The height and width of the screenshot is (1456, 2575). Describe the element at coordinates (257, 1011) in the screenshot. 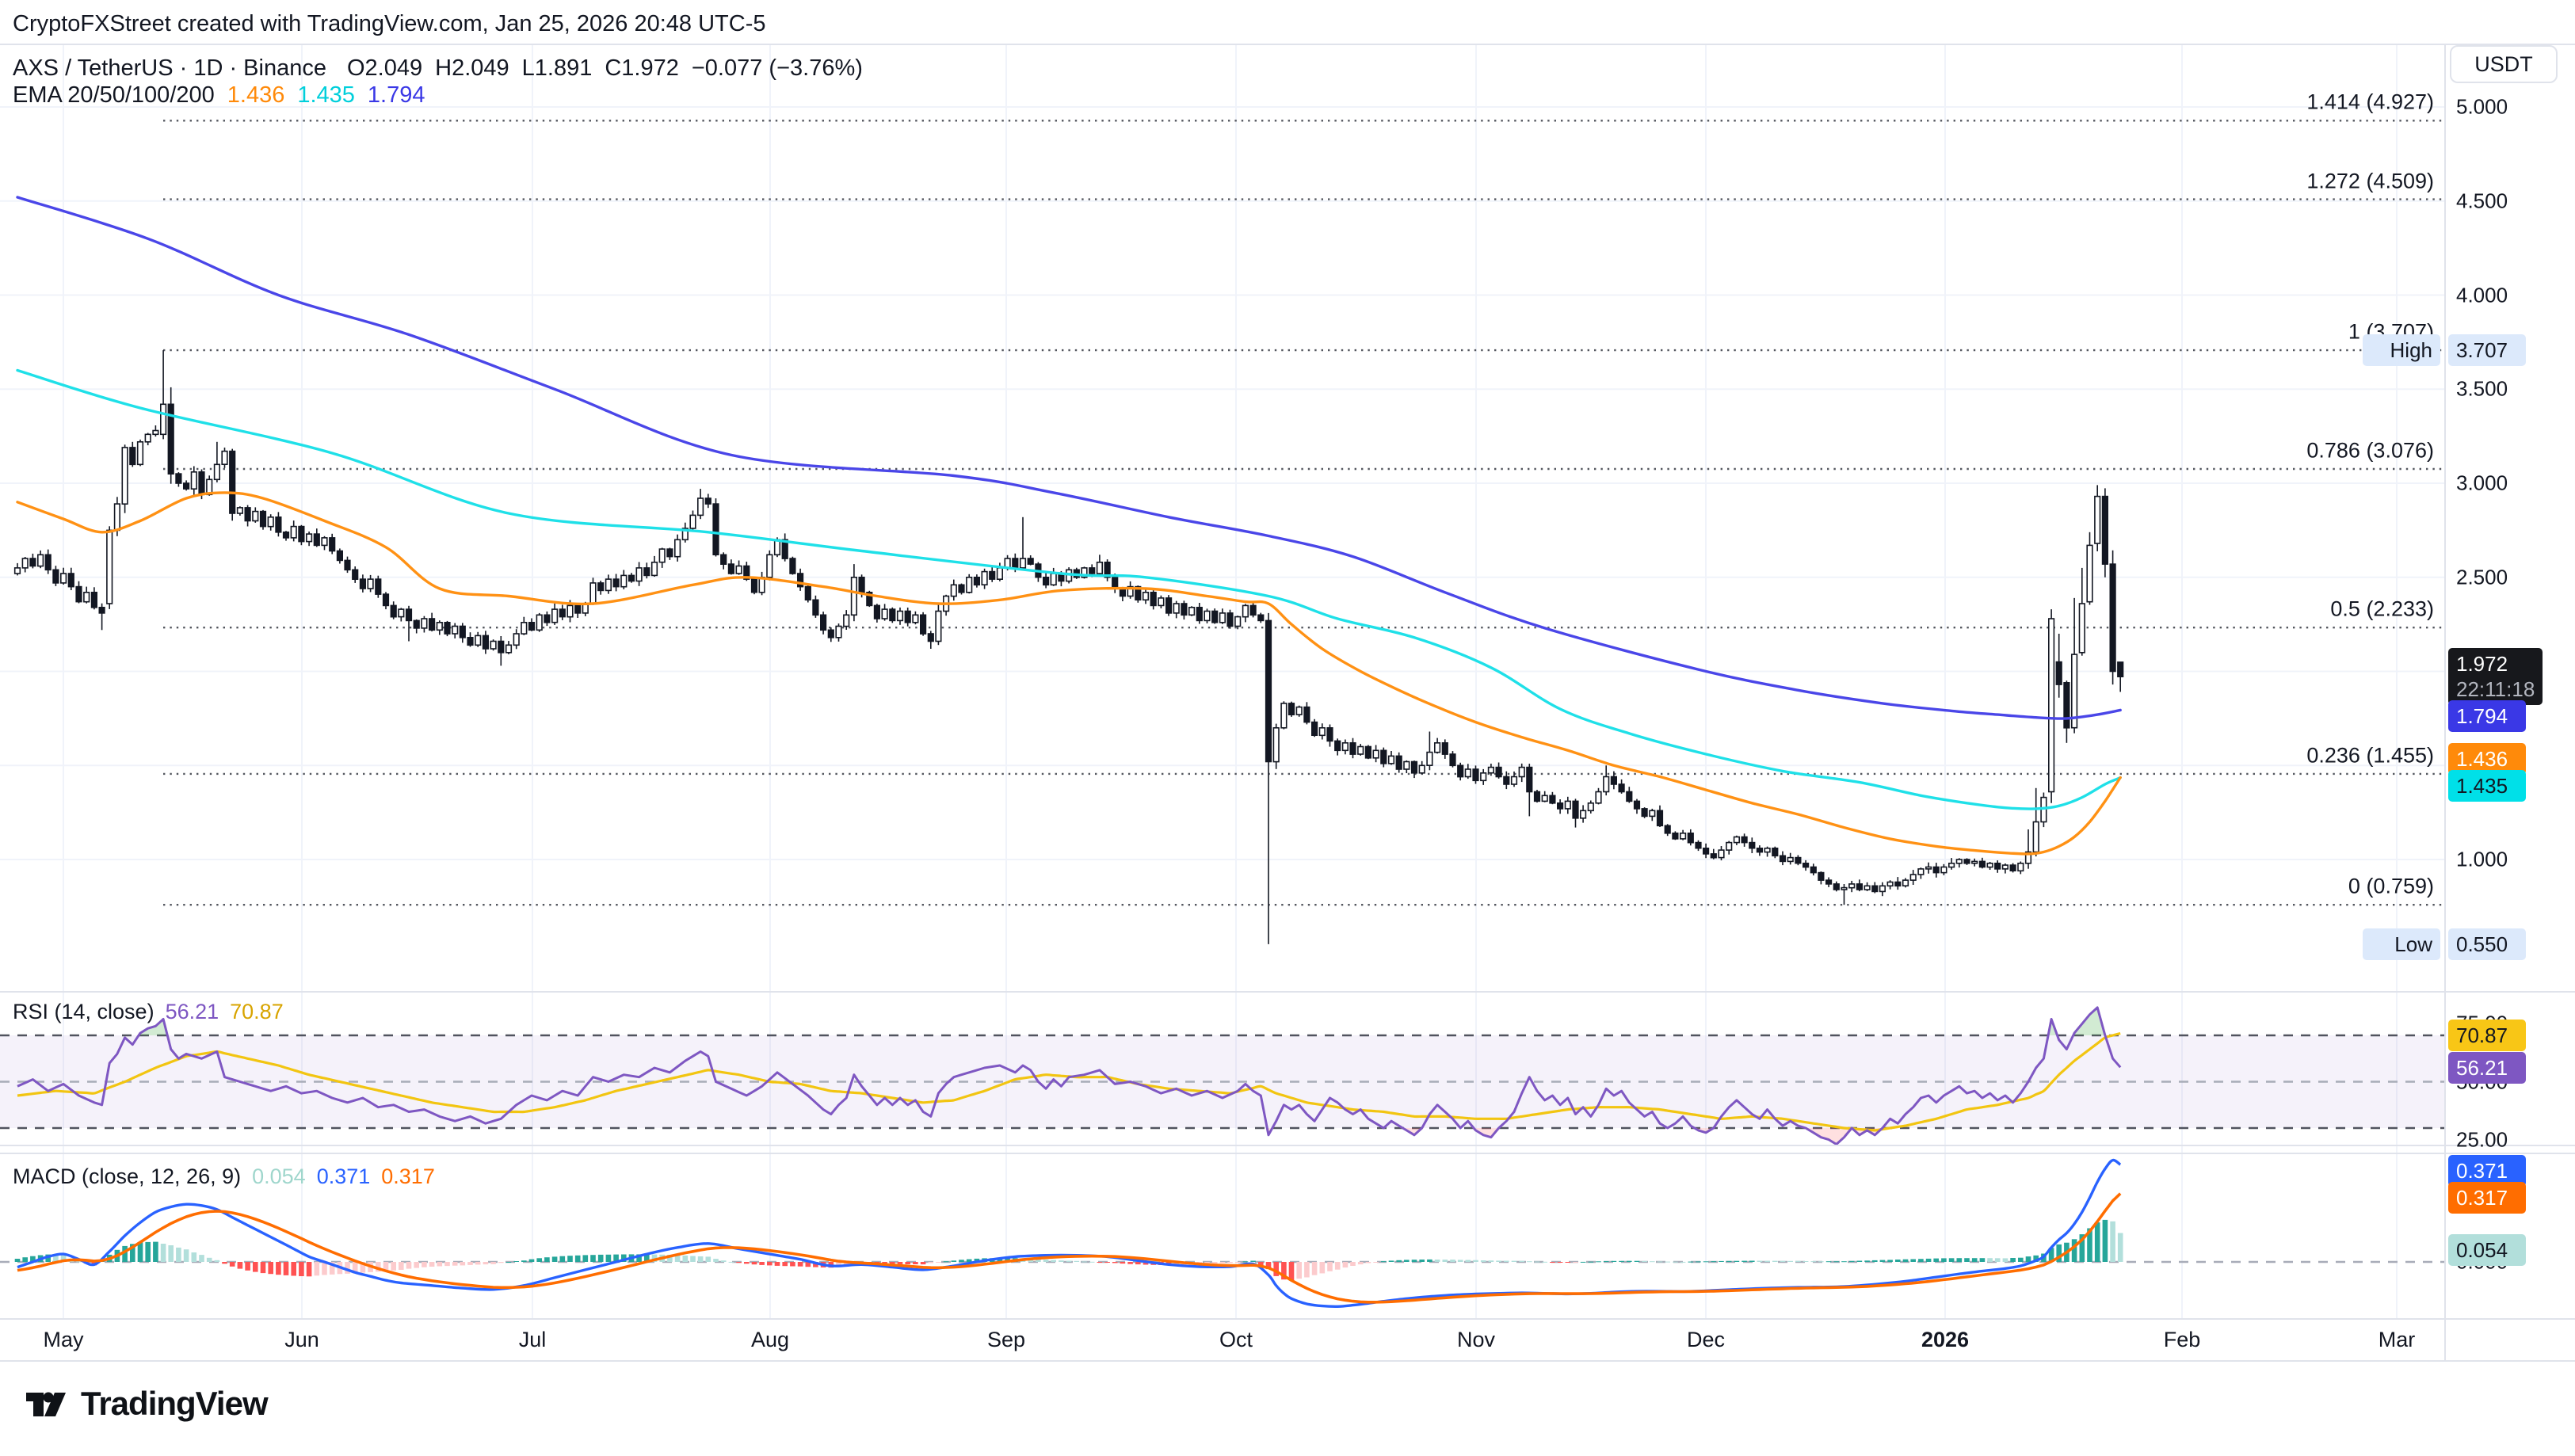

I see `rsi-ma-value: 70.87` at that location.